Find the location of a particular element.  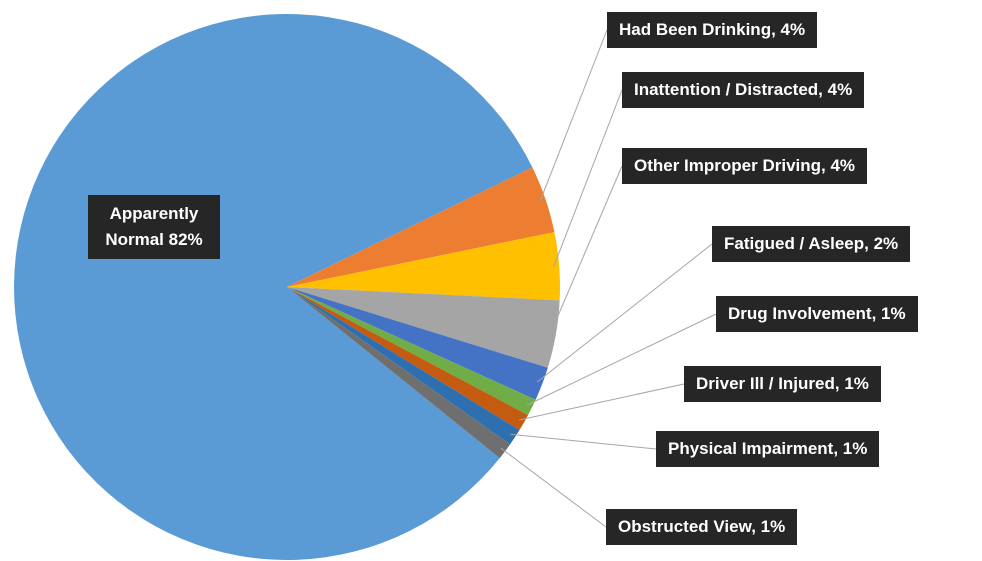

data-label: Had Been Drinking, 4% is located at coordinates (712, 30).